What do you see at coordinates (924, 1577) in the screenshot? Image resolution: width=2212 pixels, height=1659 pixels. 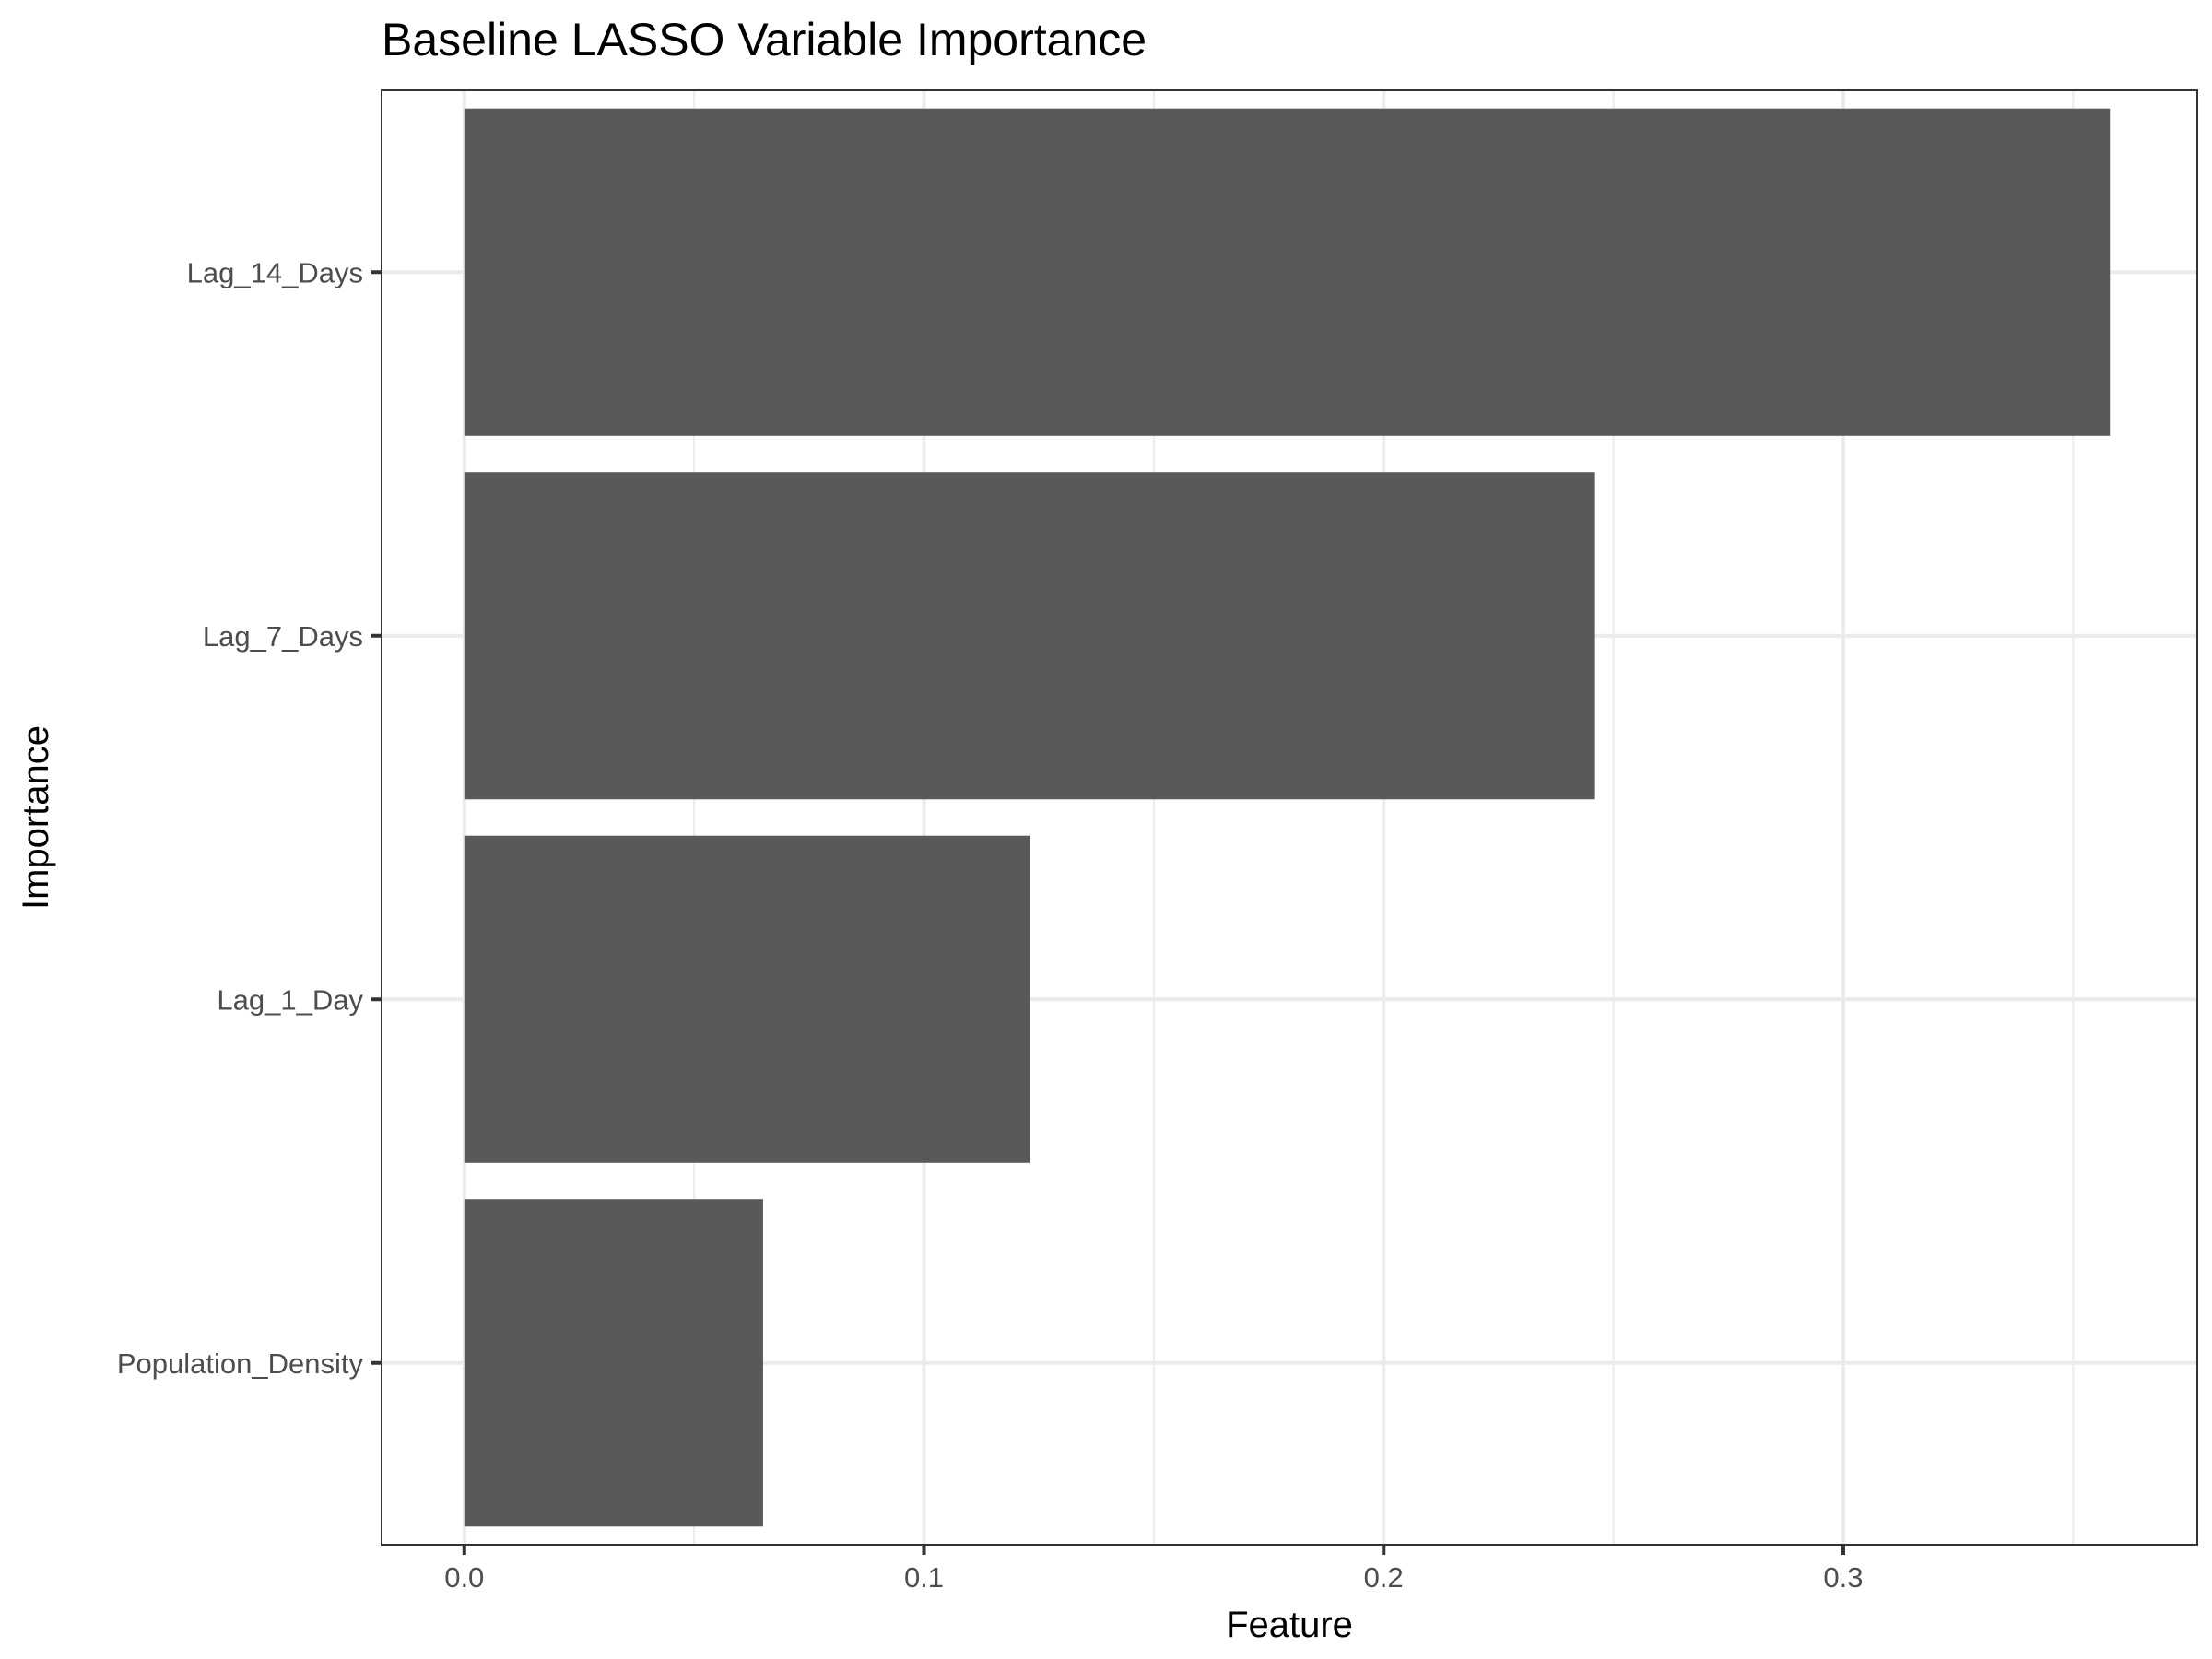 I see `x-tick-label: 0.1` at bounding box center [924, 1577].